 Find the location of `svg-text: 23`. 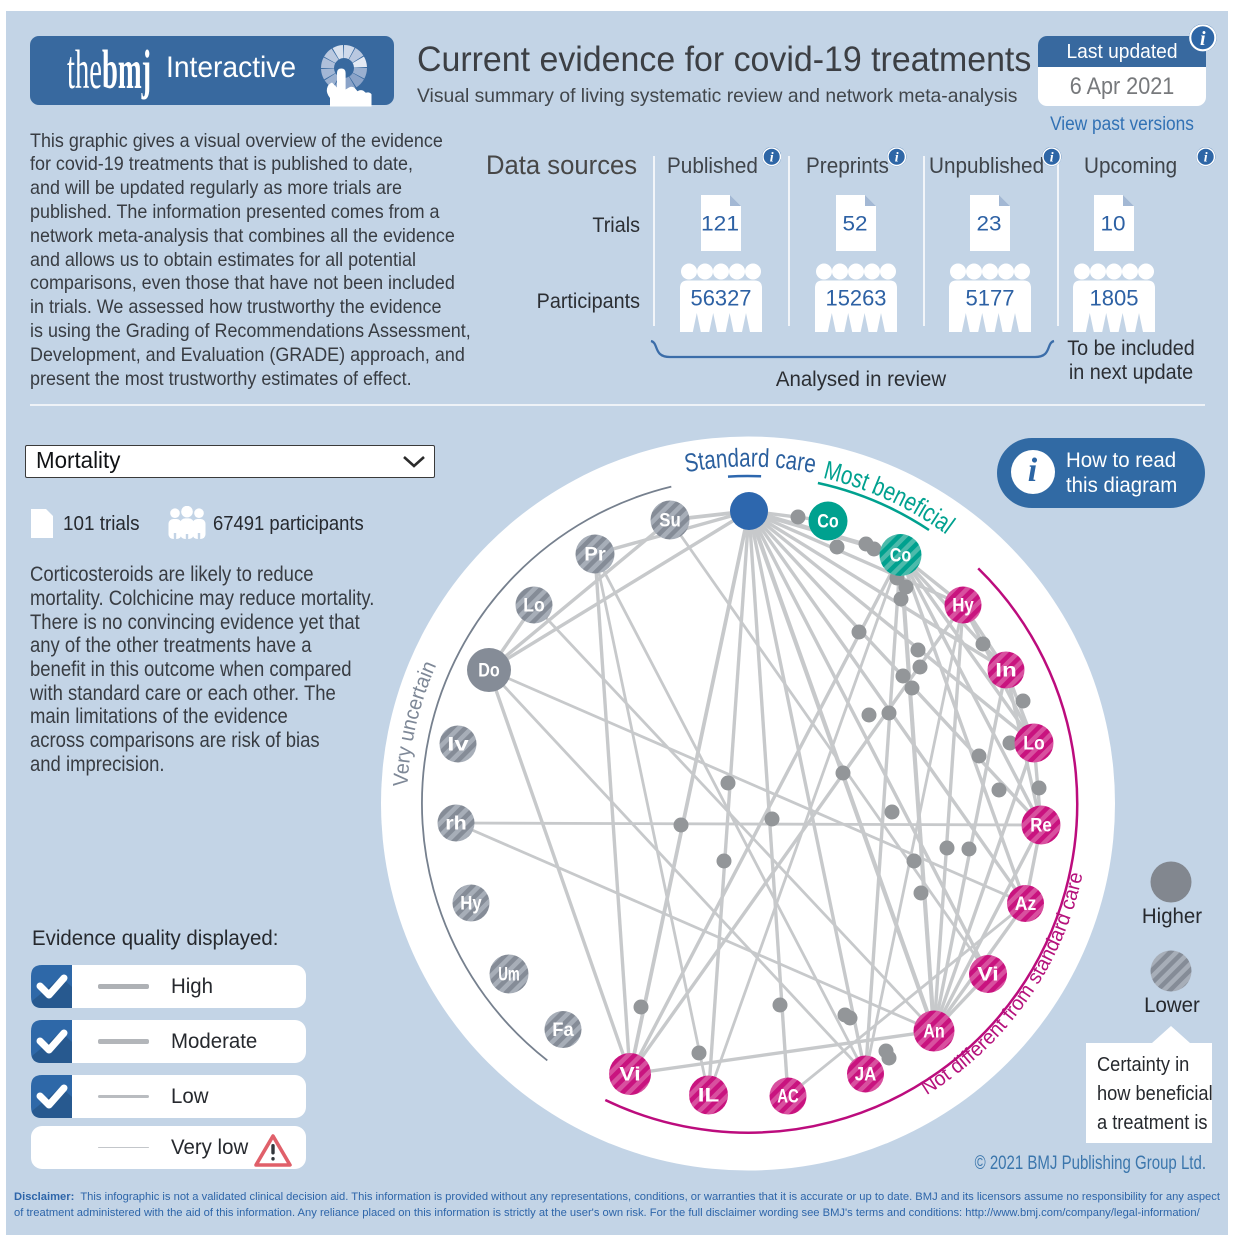

svg-text: 23 is located at coordinates (989, 224).